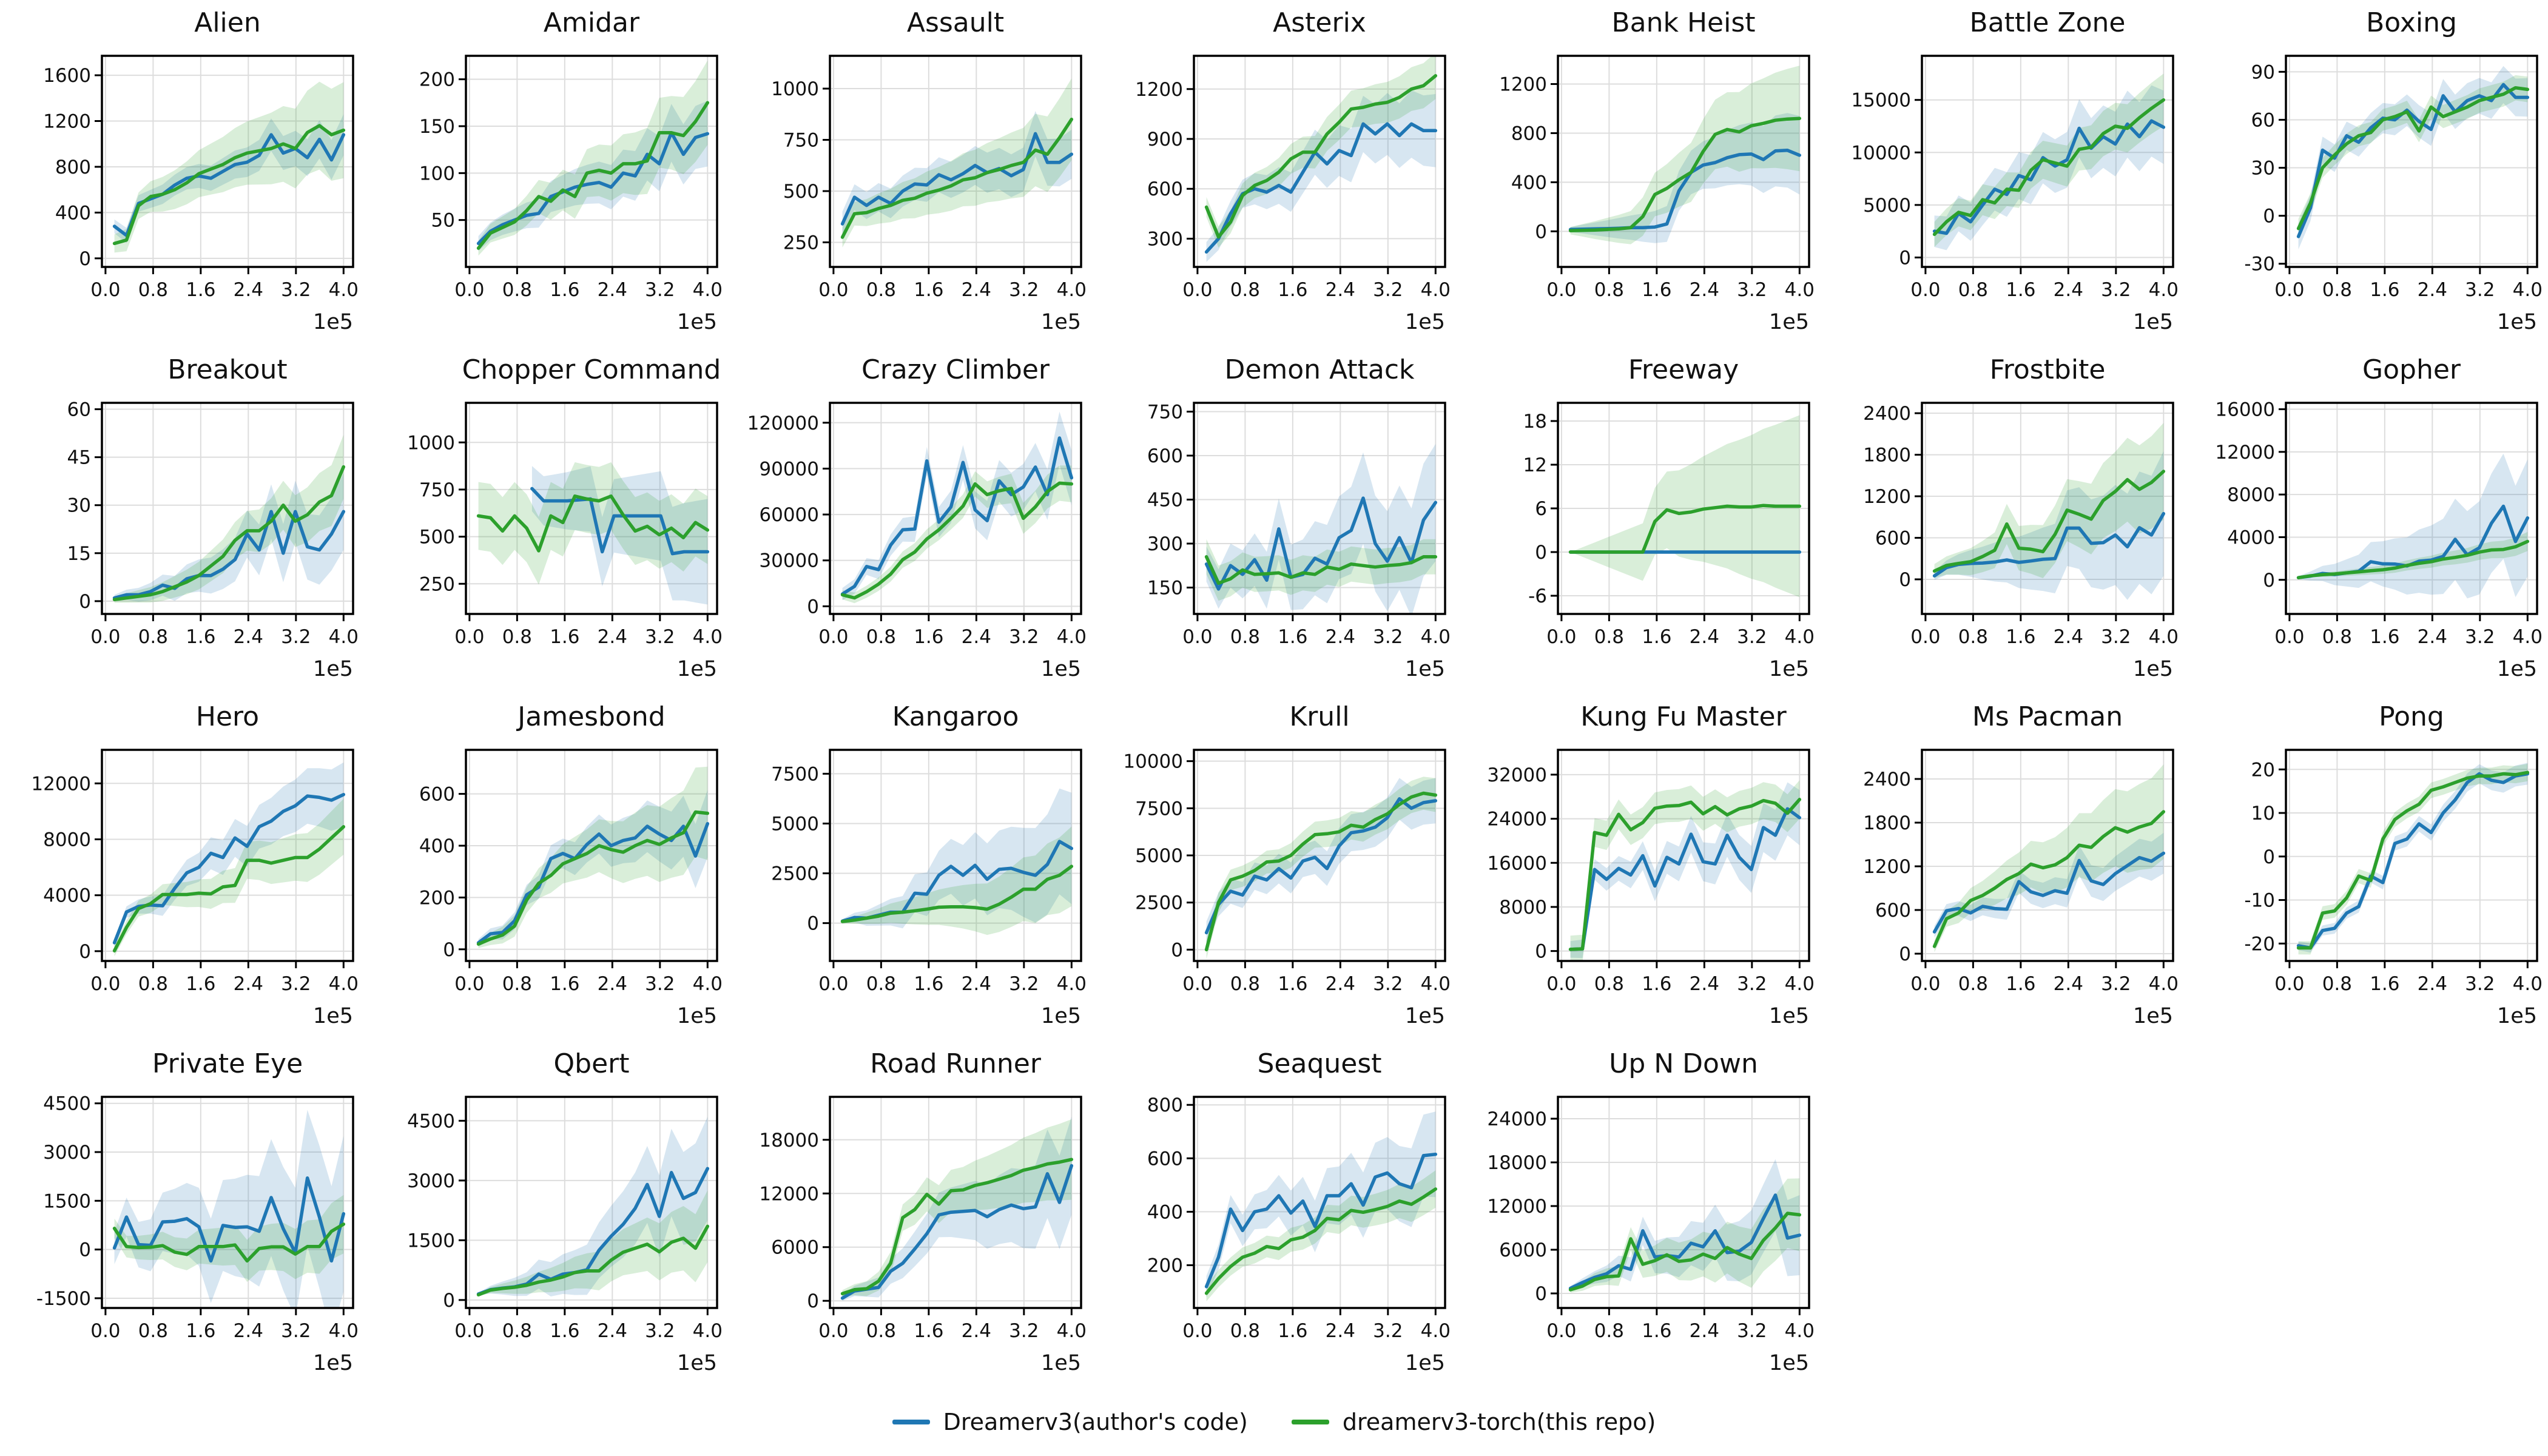 The image size is (2548, 1456). What do you see at coordinates (795, 874) in the screenshot?
I see `y-tick-label: 2500` at bounding box center [795, 874].